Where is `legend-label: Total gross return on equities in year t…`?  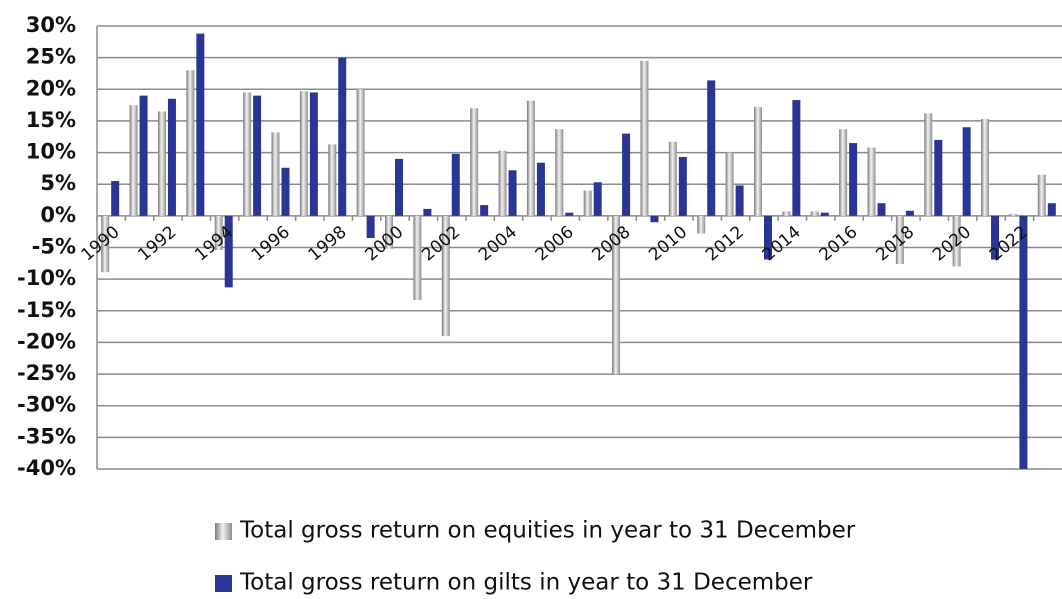
legend-label: Total gross return on equities in year t… is located at coordinates (547, 531).